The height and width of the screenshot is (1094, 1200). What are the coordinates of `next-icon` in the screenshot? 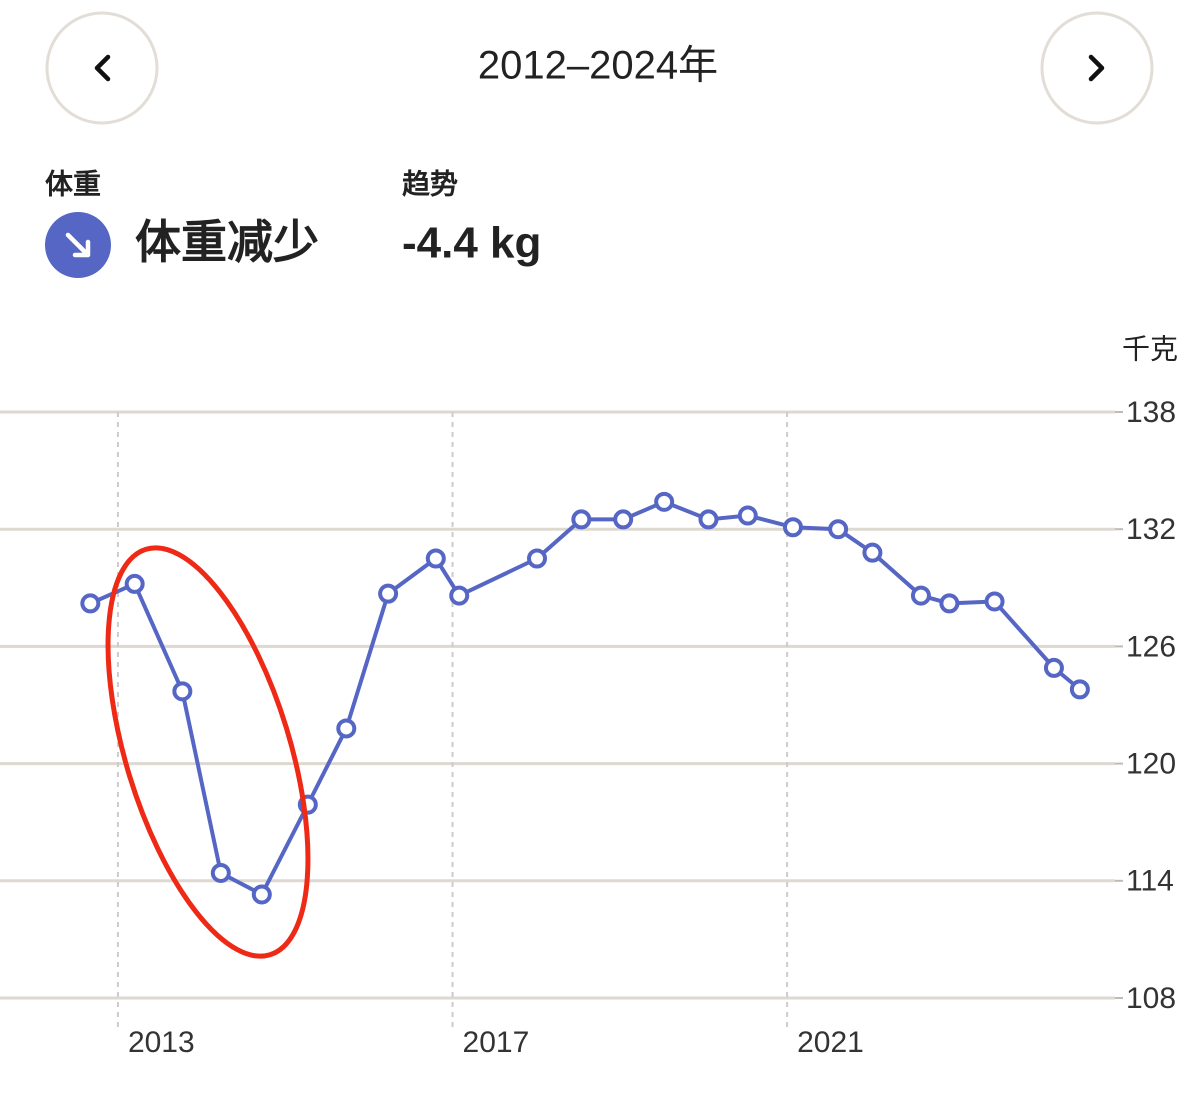 It's located at (1096, 68).